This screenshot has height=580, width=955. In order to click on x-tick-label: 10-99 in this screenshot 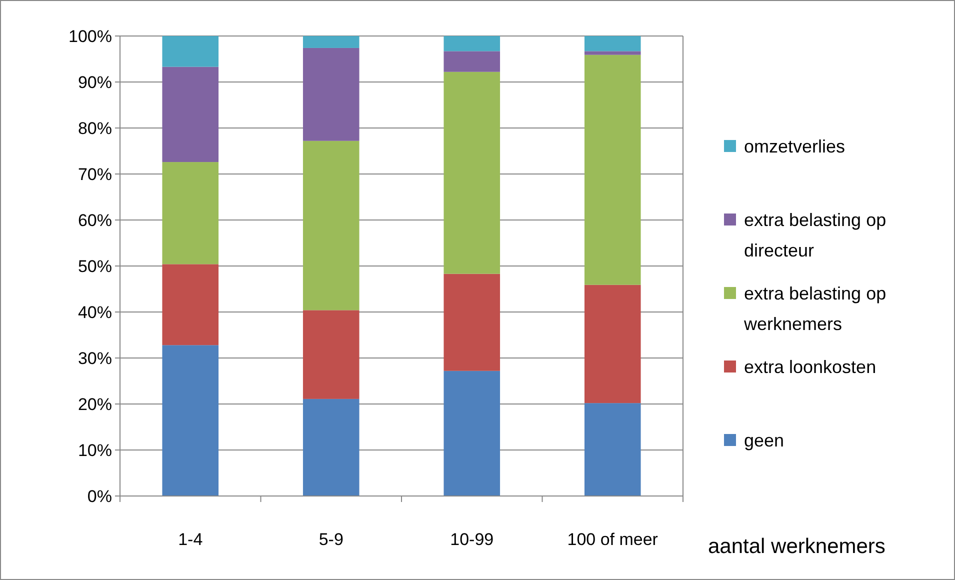, I will do `click(472, 539)`.